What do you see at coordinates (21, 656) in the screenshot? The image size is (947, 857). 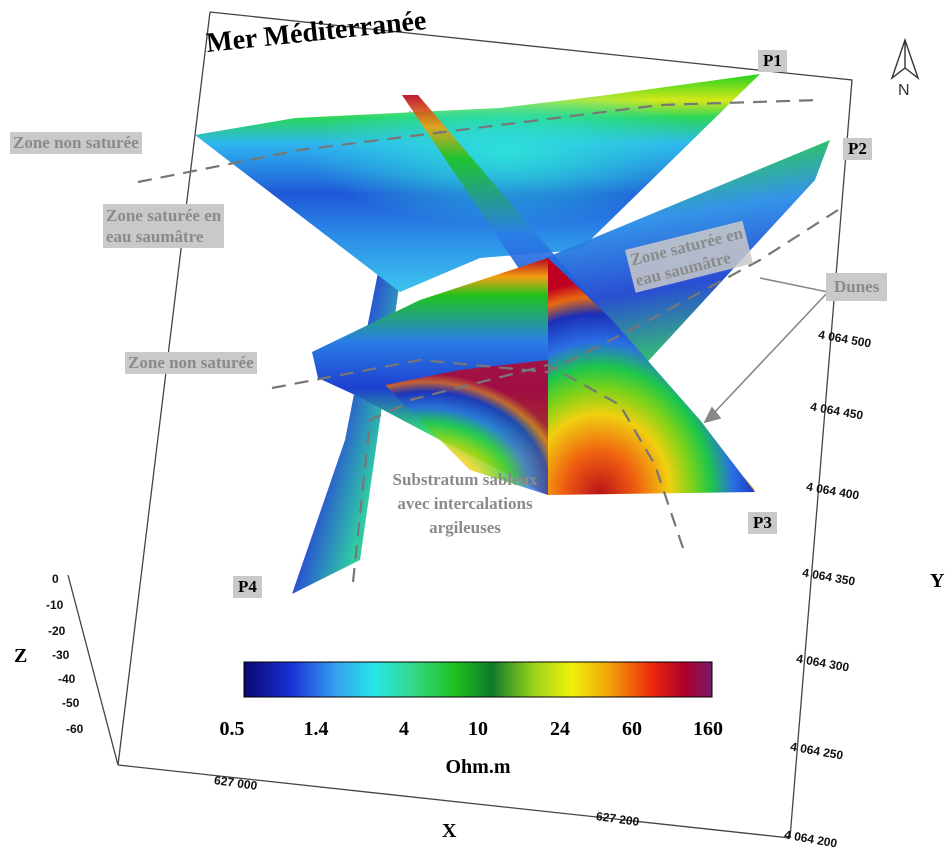 I see `axis-label-z: Z` at bounding box center [21, 656].